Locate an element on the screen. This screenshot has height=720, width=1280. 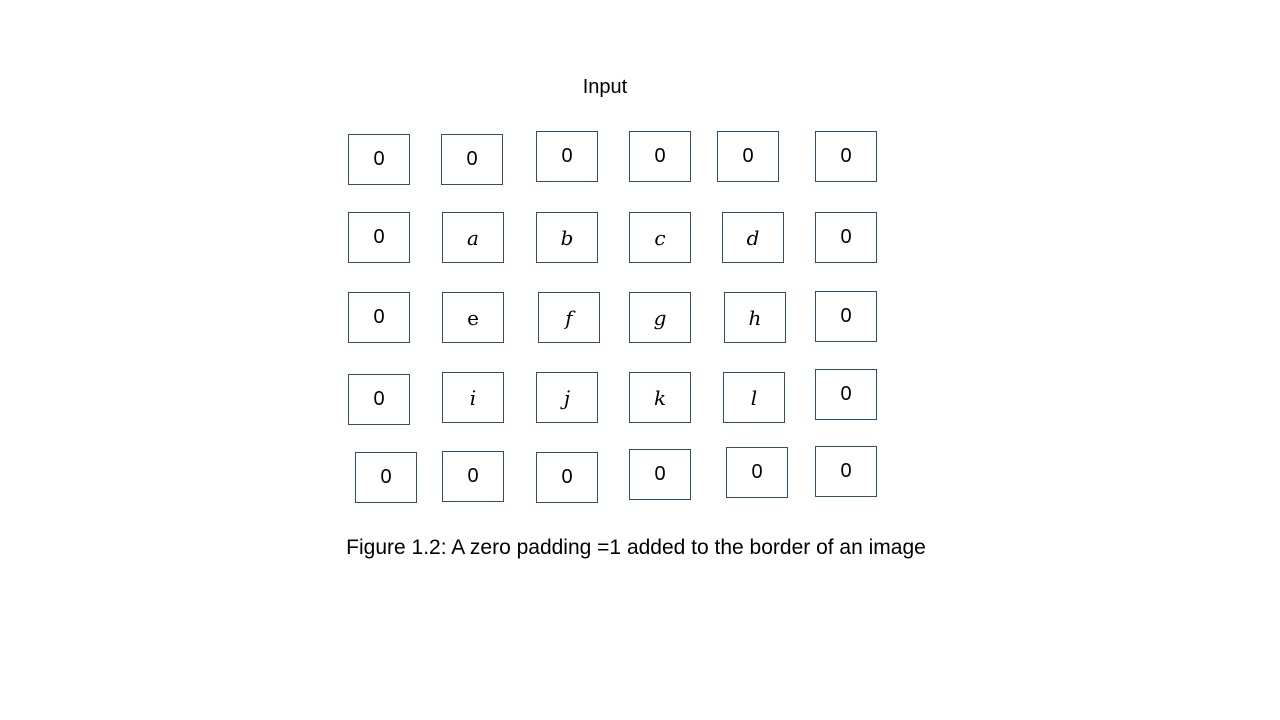
grid-cell-r2-c0: 0 is located at coordinates (379, 317).